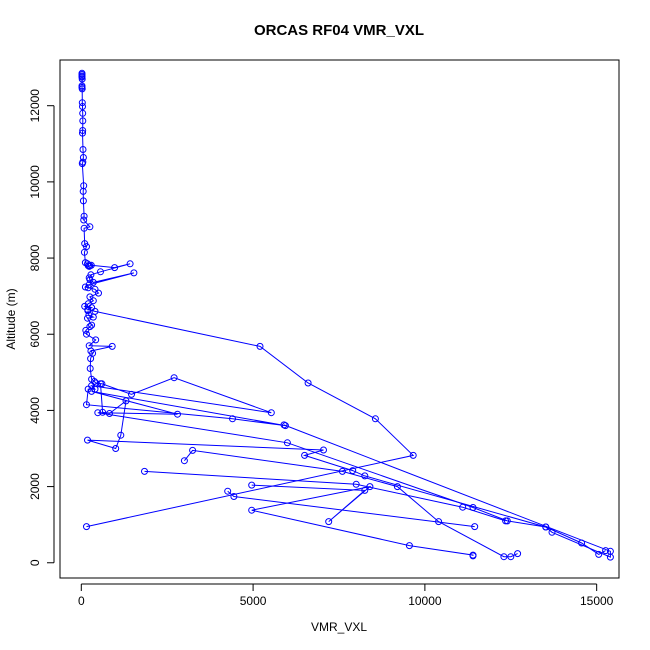 Image resolution: width=650 pixels, height=650 pixels. What do you see at coordinates (339, 30) in the screenshot?
I see `chart-title: ORCAS RF04 VMR_VXL` at bounding box center [339, 30].